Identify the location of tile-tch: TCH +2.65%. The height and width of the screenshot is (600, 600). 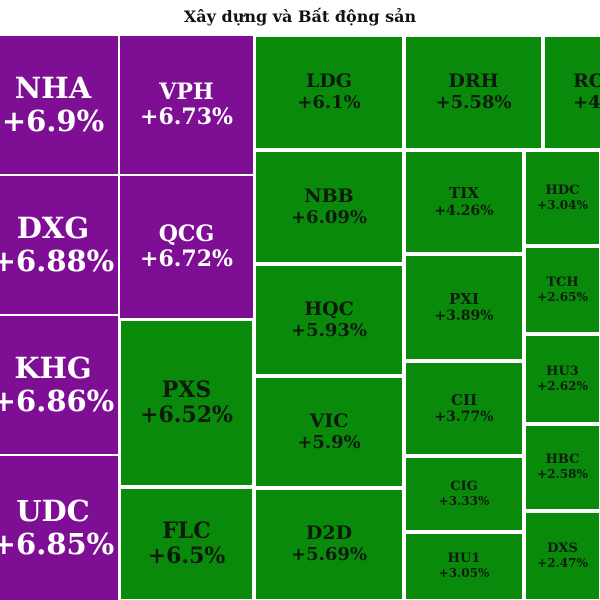
(562, 290).